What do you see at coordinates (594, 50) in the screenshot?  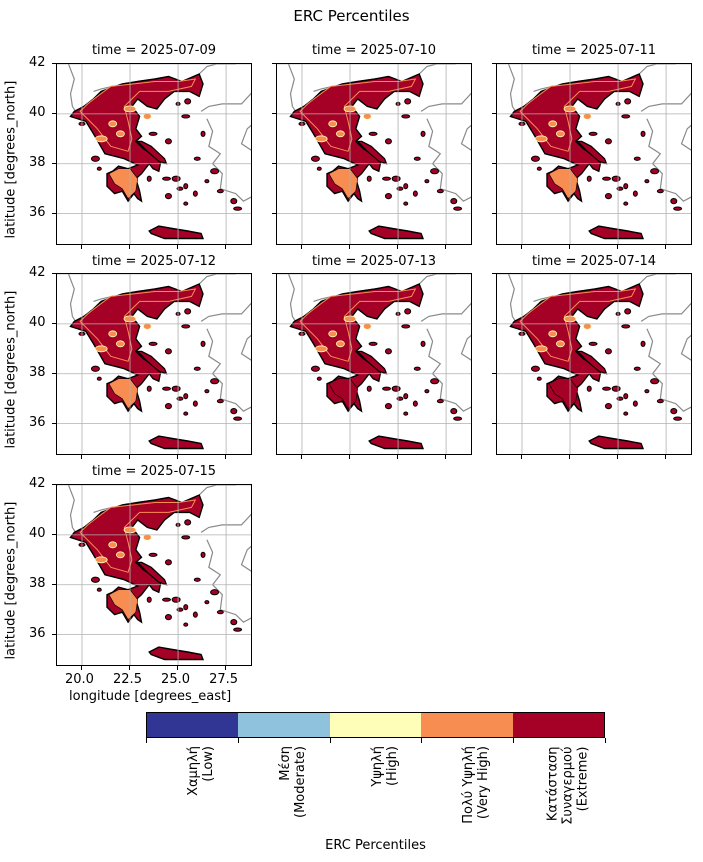 I see `panel-title: time = 2025-07-11` at bounding box center [594, 50].